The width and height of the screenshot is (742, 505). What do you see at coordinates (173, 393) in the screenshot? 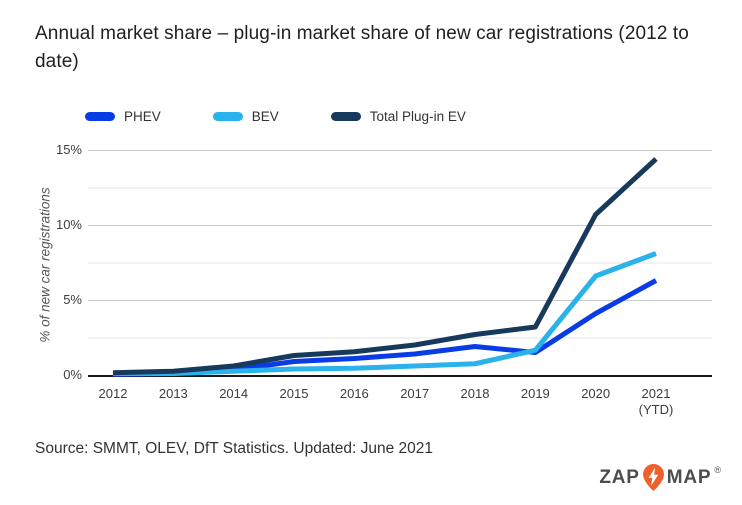
I see `x-tick-label: 2013` at bounding box center [173, 393].